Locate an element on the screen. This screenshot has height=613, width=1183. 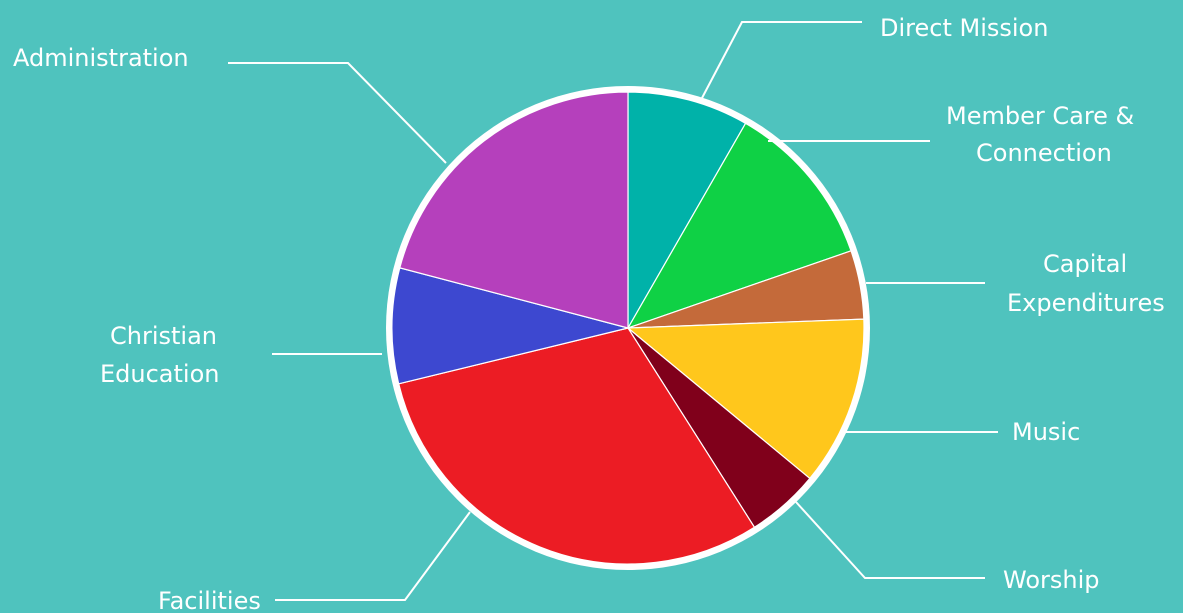
pie-slice-facilities is located at coordinates (576, 446).